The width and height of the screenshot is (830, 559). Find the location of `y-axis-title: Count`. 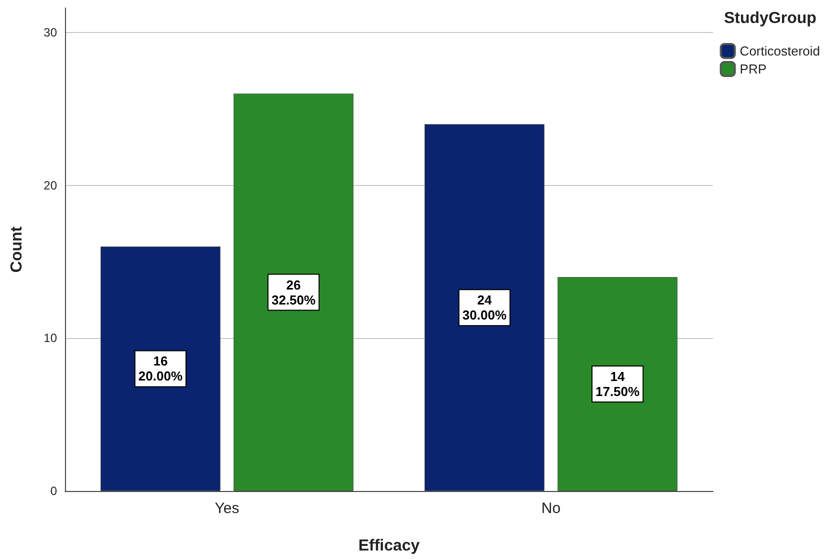

y-axis-title: Count is located at coordinates (17, 249).